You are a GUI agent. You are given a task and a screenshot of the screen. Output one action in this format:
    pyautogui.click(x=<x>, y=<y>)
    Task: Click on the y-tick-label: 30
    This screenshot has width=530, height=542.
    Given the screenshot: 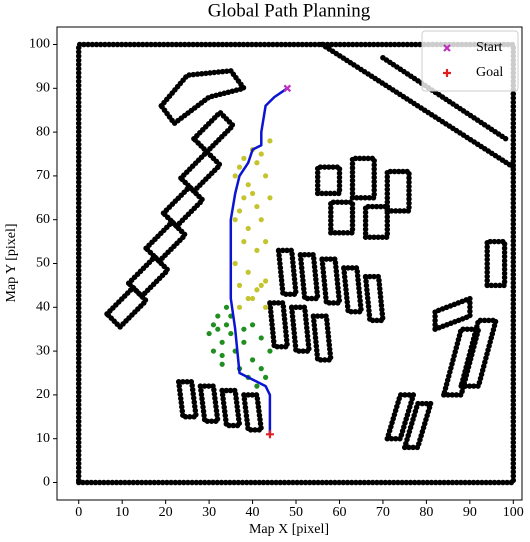 What is the action you would take?
    pyautogui.click(x=43, y=350)
    